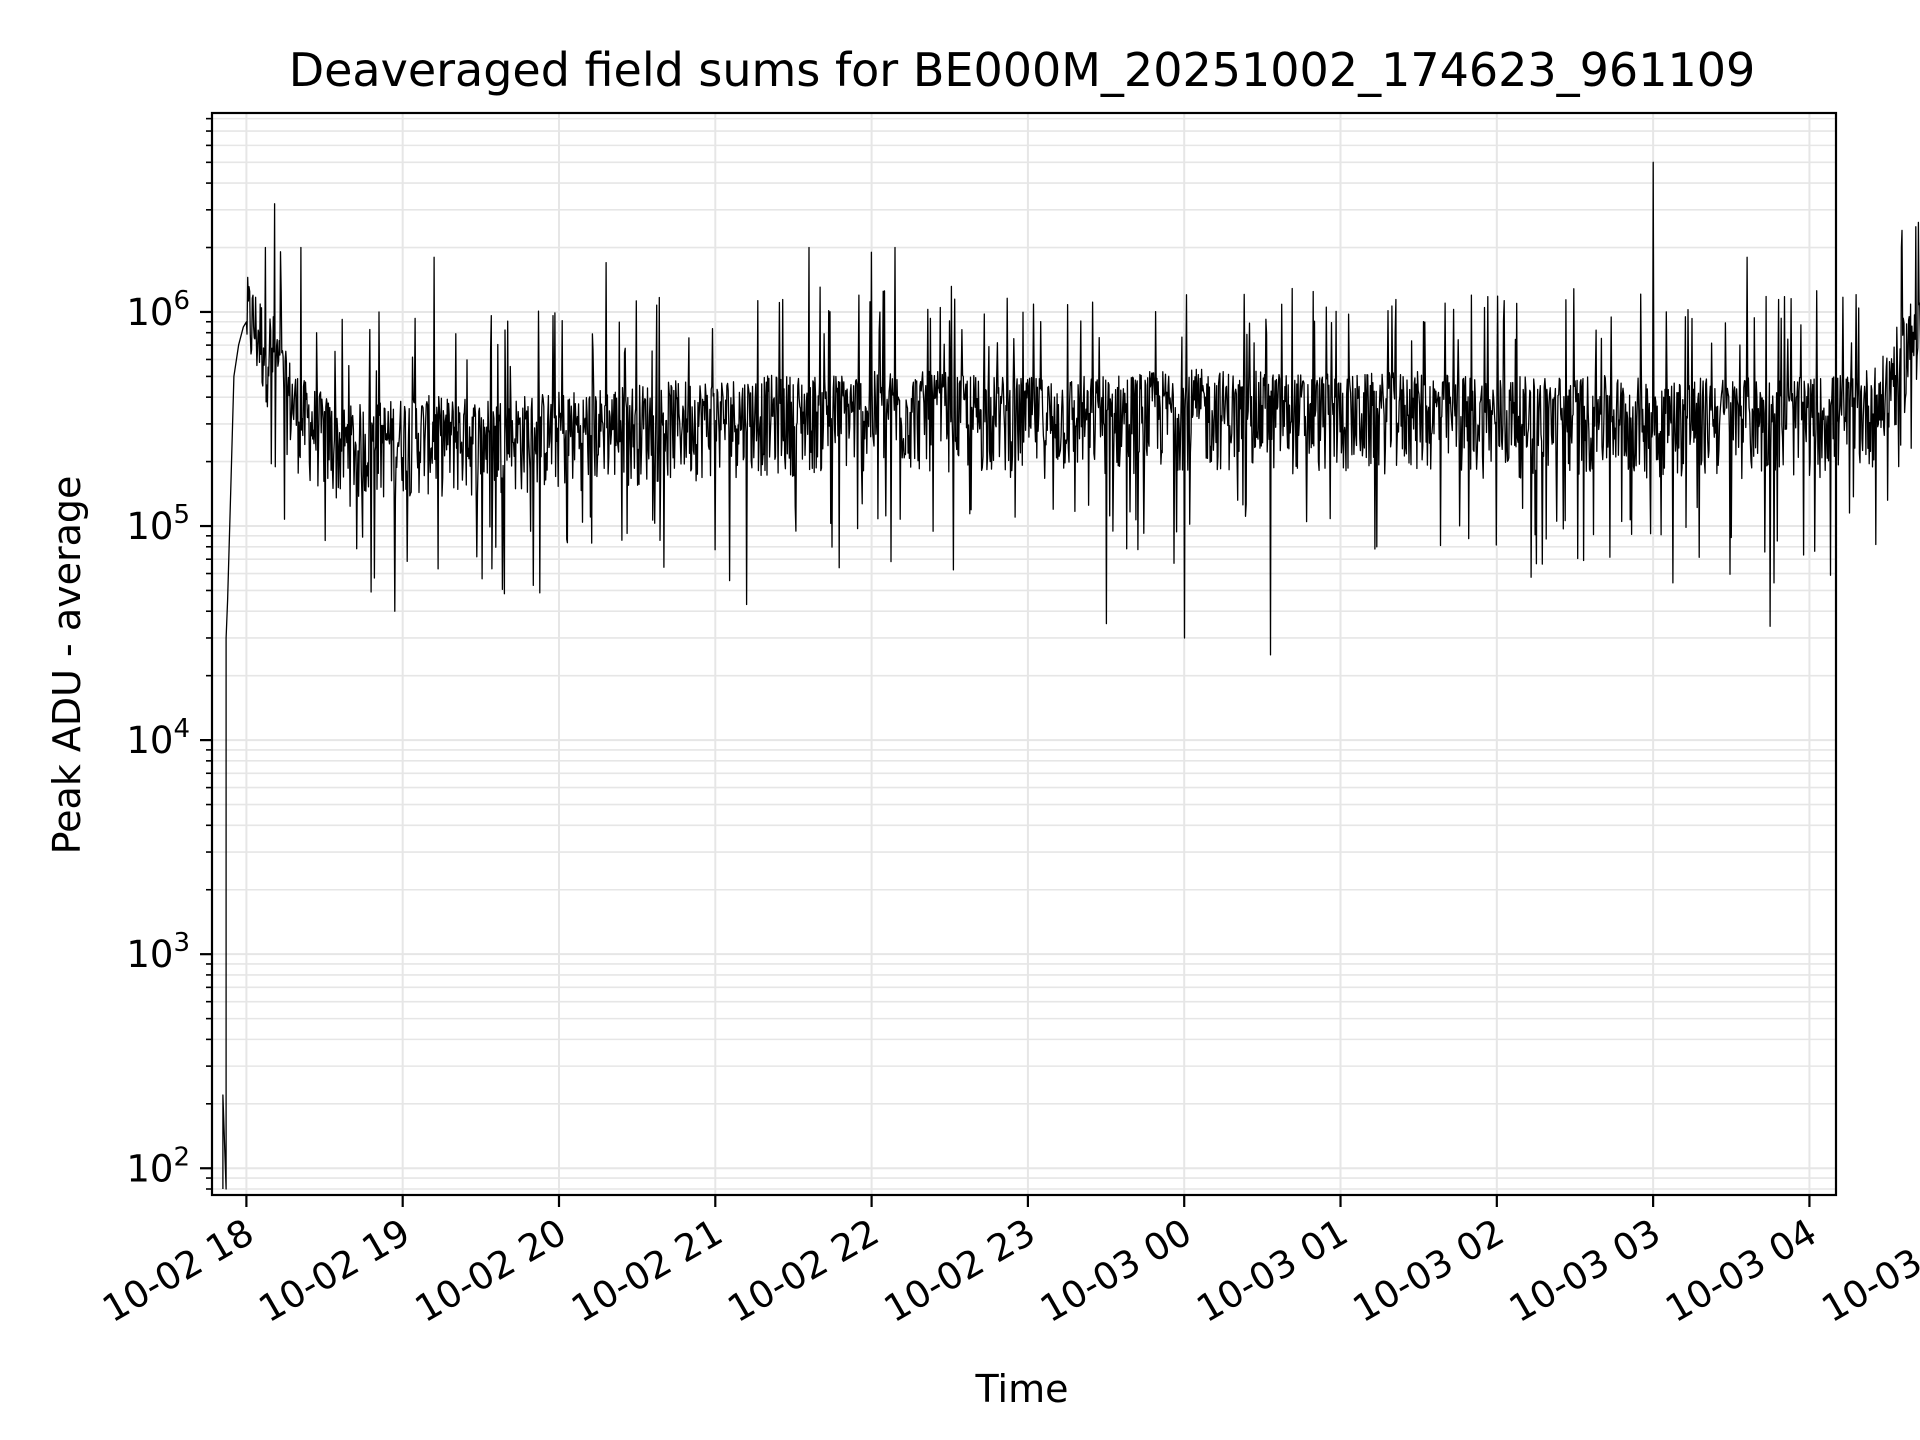  What do you see at coordinates (1022, 1389) in the screenshot?
I see `x-axis-label: Time` at bounding box center [1022, 1389].